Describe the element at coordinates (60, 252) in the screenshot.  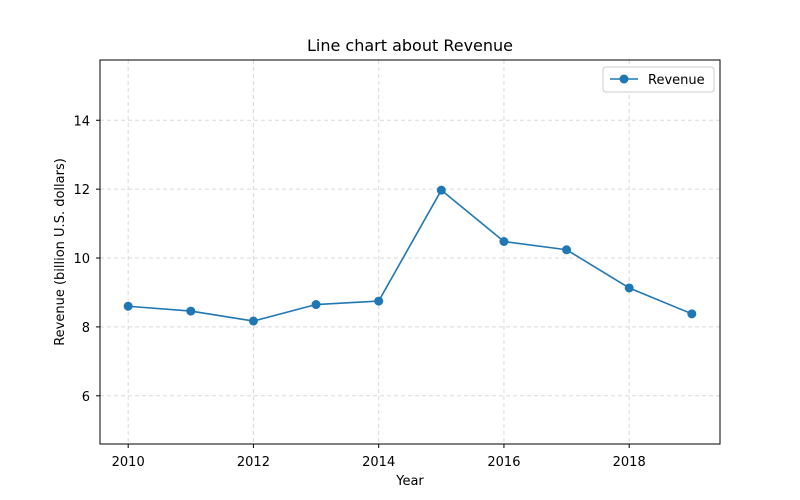
I see `y-axis-label: Revenue (billion U.S. dollars)` at that location.